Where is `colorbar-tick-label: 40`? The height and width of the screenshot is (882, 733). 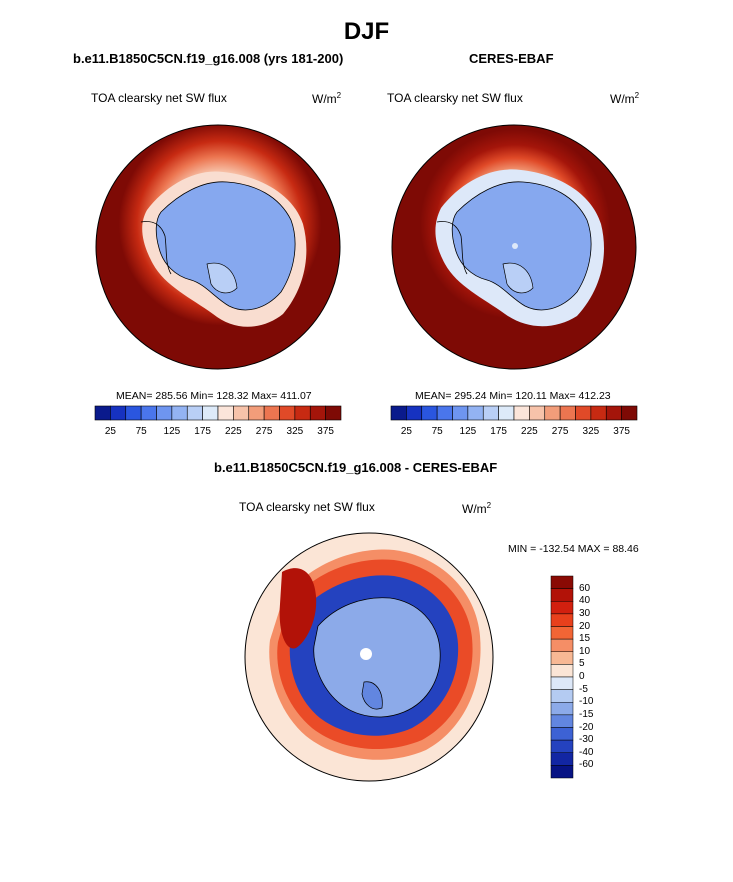
colorbar-tick-label: 40 is located at coordinates (585, 601).